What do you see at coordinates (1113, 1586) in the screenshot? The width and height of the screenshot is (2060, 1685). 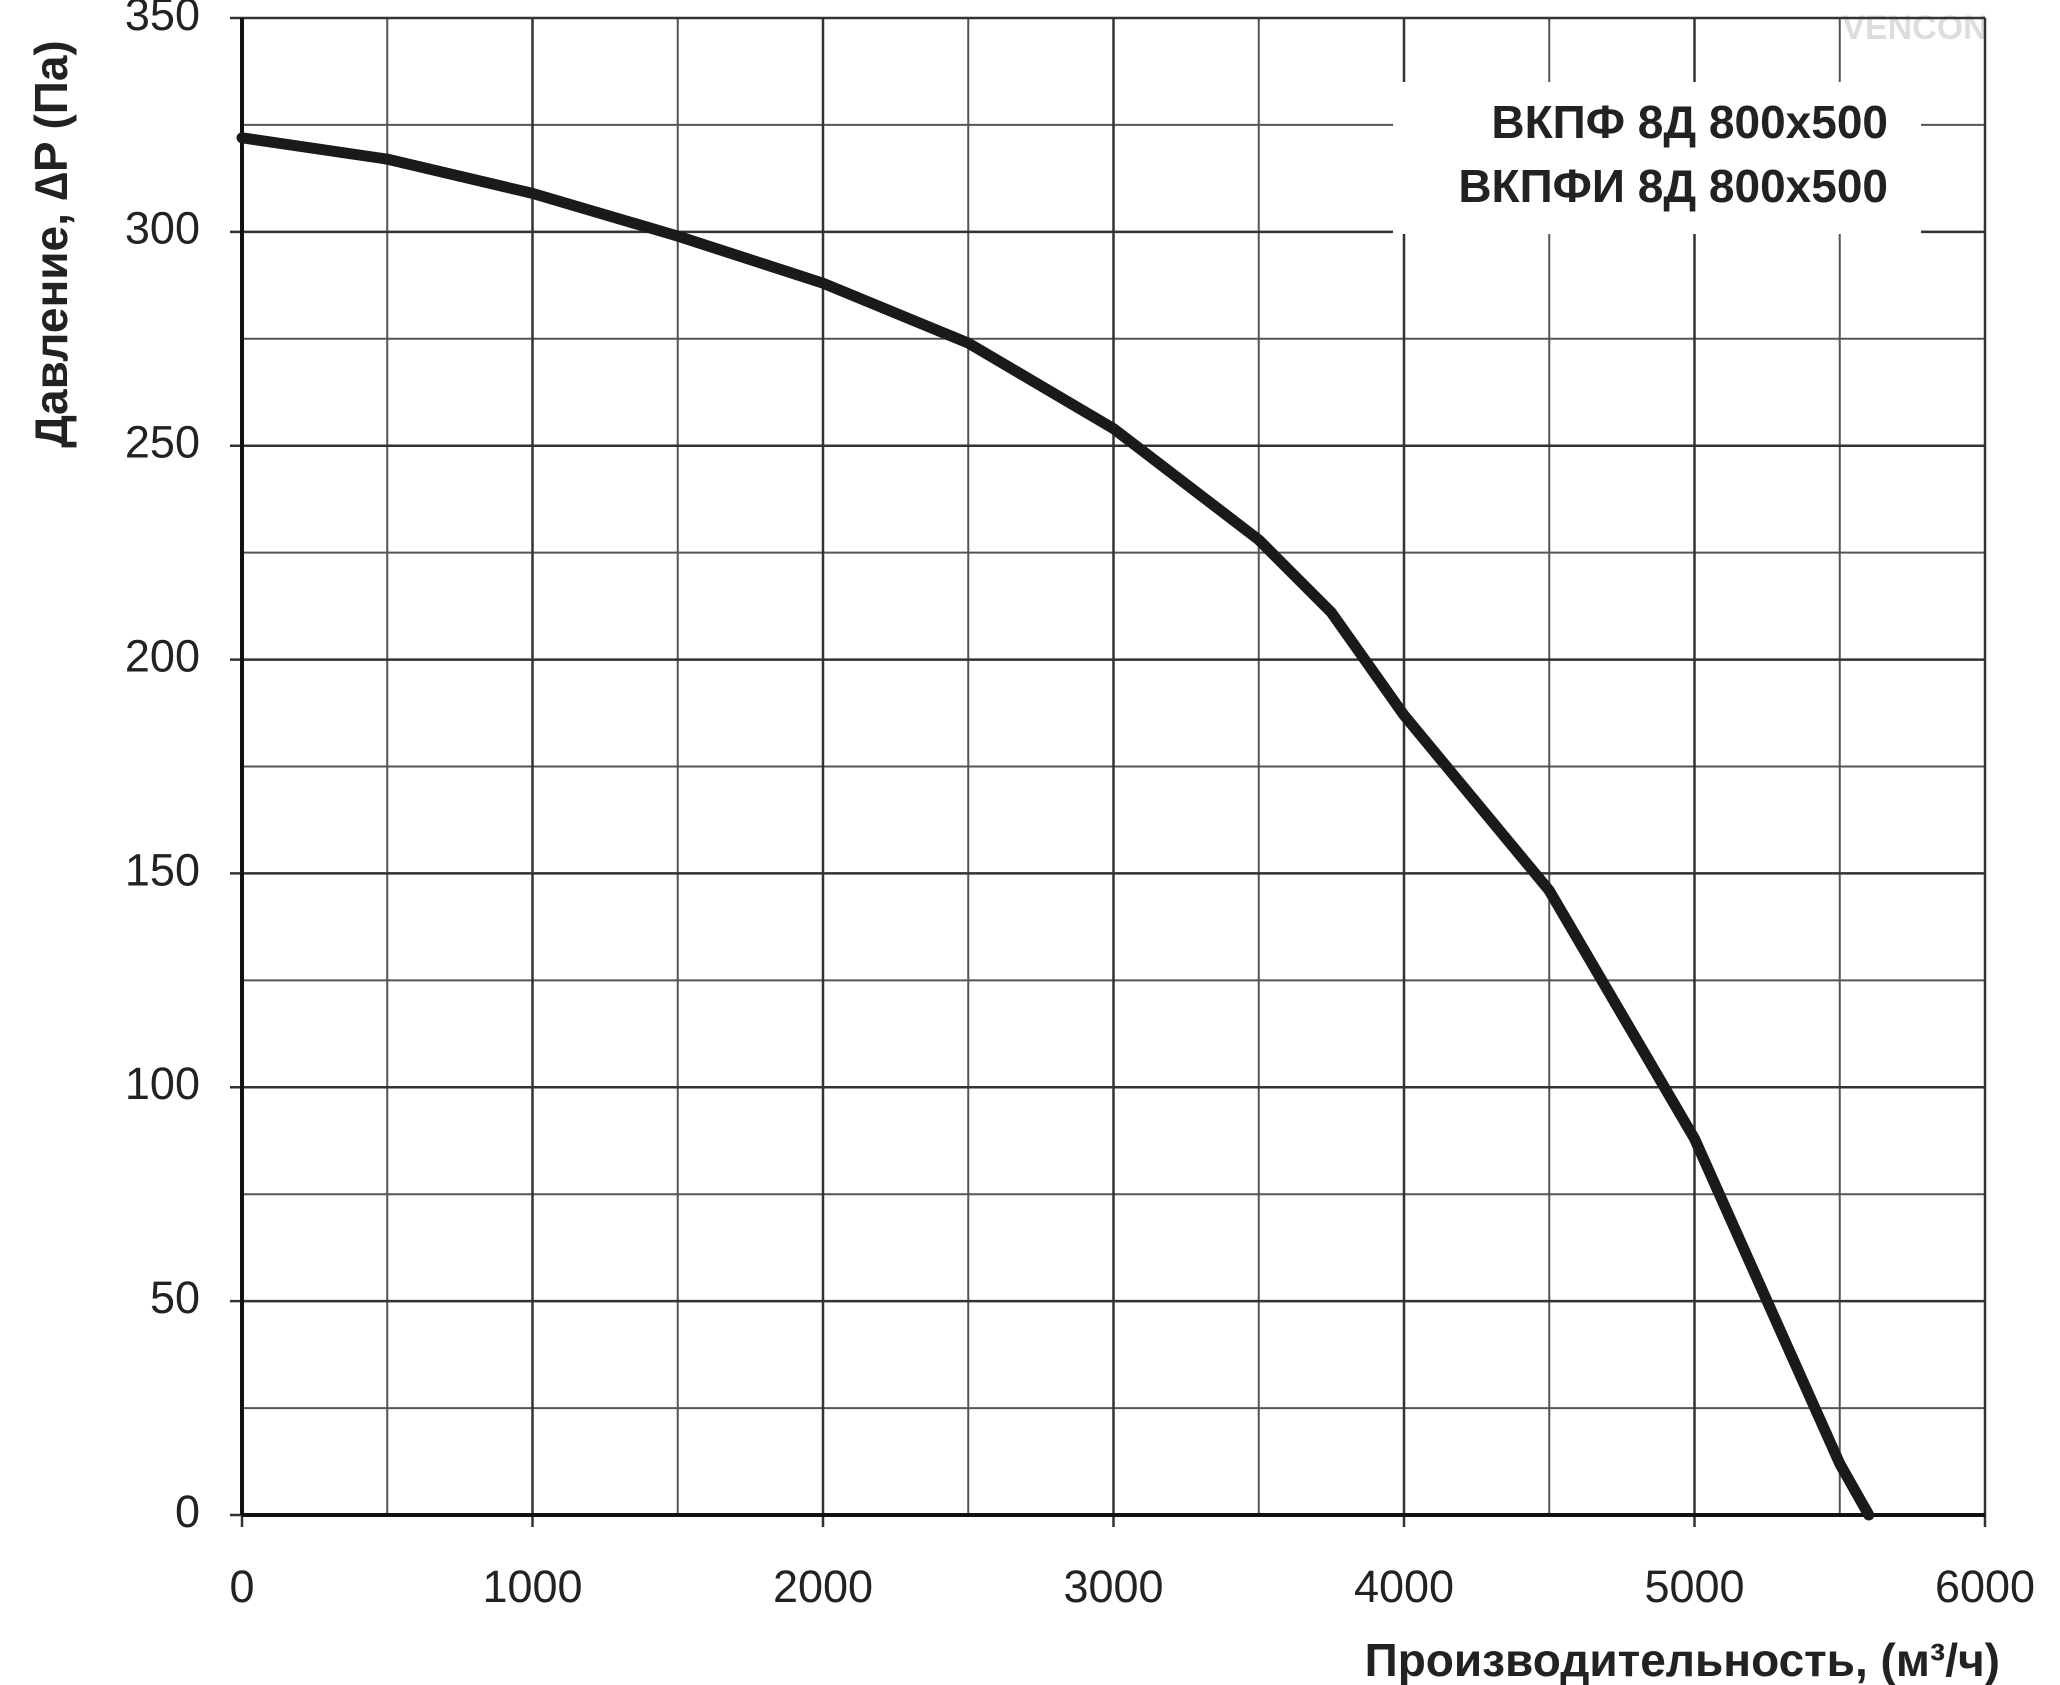 I see `x-tick-label: 3000` at bounding box center [1113, 1586].